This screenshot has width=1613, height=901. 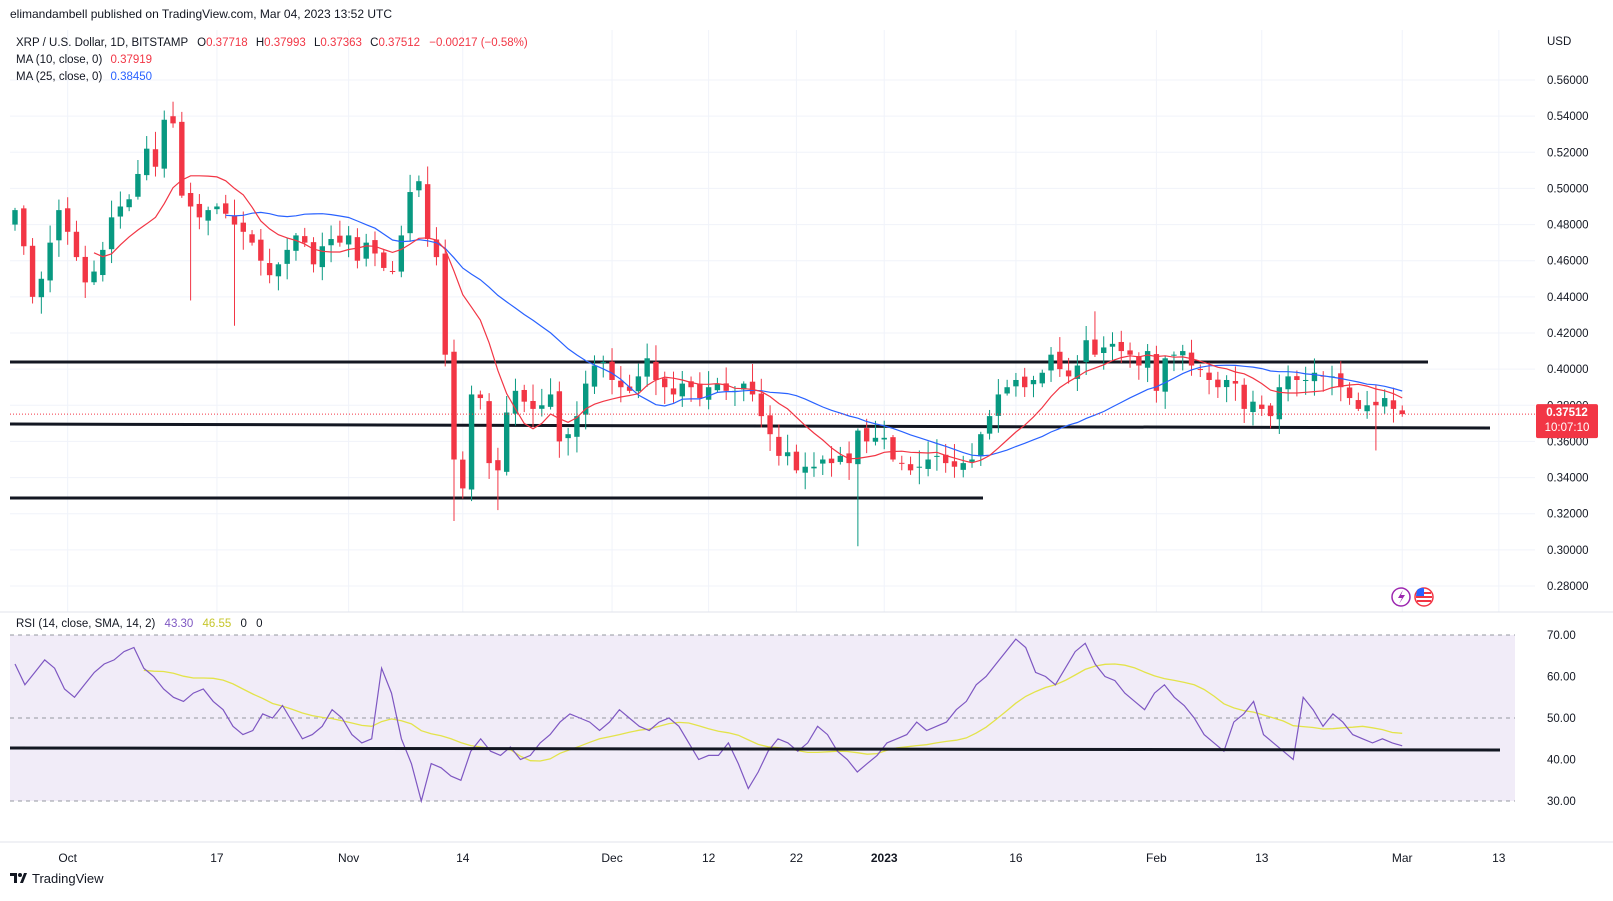 I want to click on rsi-support-trendline, so click(x=755, y=749).